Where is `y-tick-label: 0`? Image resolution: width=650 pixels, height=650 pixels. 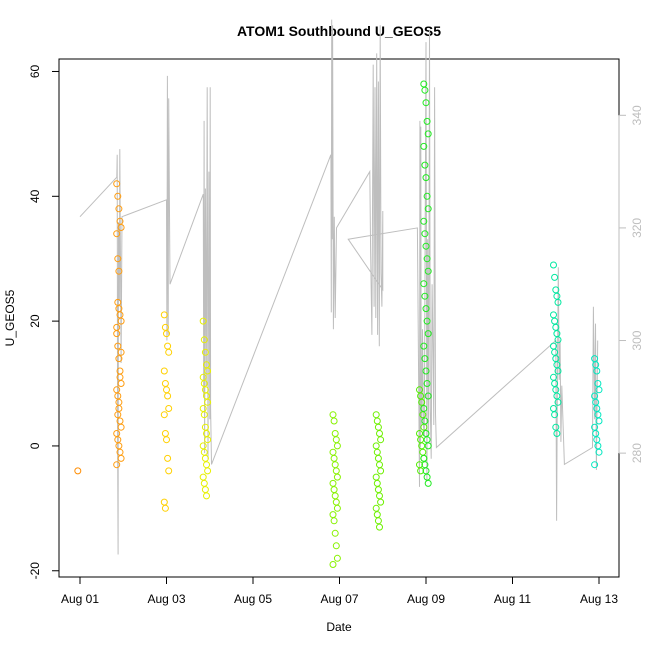 y-tick-label: 0 is located at coordinates (35, 445).